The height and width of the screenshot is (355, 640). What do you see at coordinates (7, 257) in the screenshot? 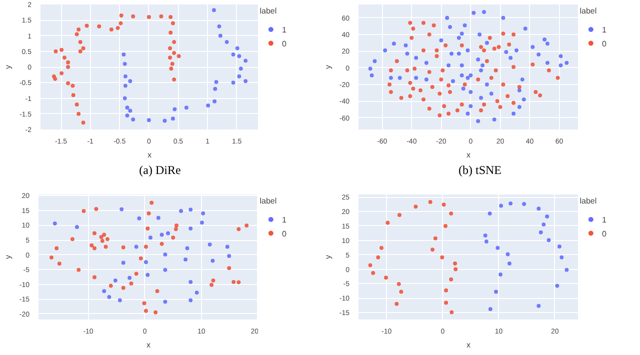
I see `y-axis-title: y` at bounding box center [7, 257].